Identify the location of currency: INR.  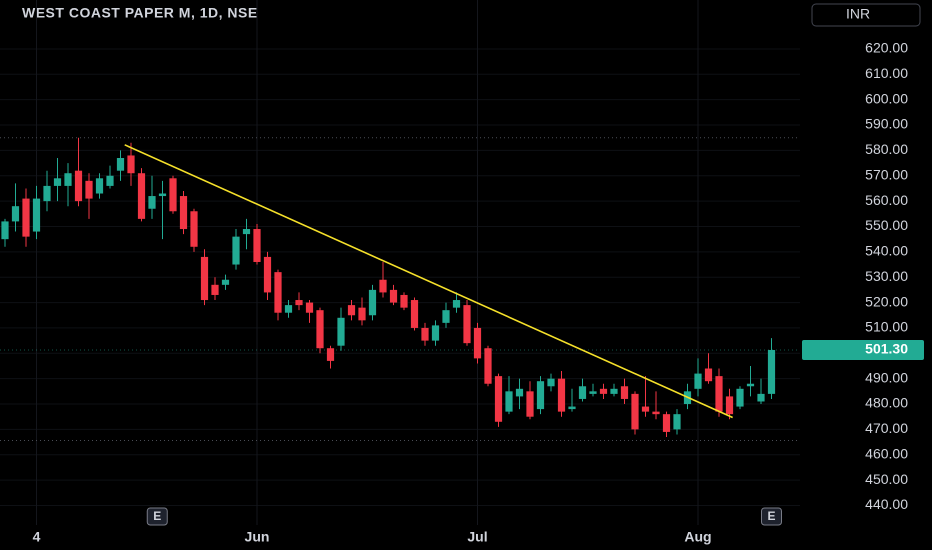
(858, 14).